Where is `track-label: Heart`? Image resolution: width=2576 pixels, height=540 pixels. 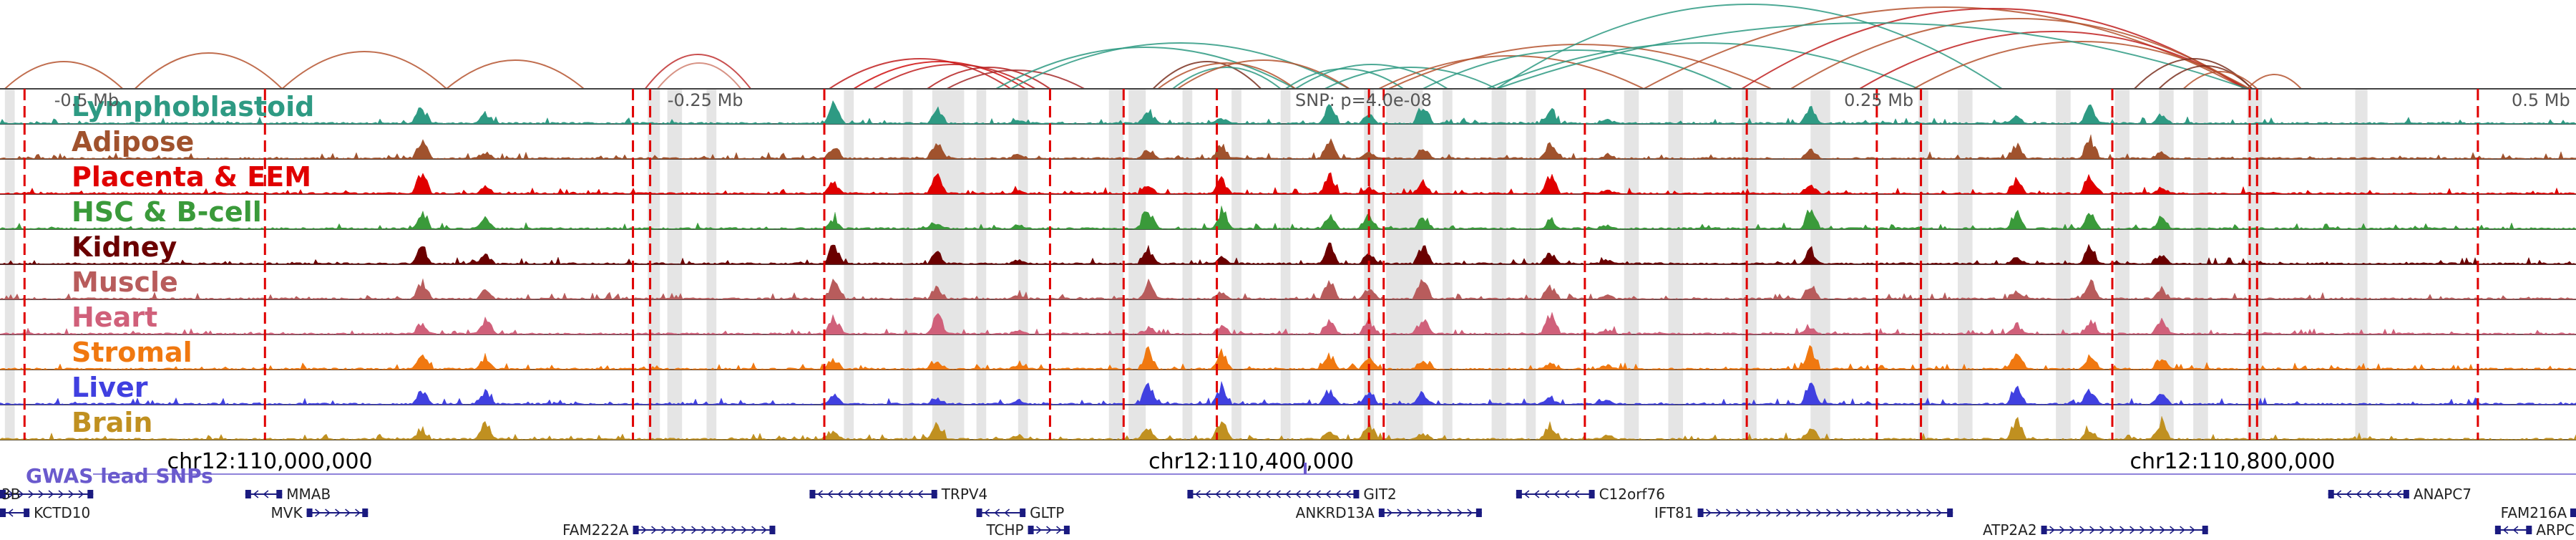 track-label: Heart is located at coordinates (114, 317).